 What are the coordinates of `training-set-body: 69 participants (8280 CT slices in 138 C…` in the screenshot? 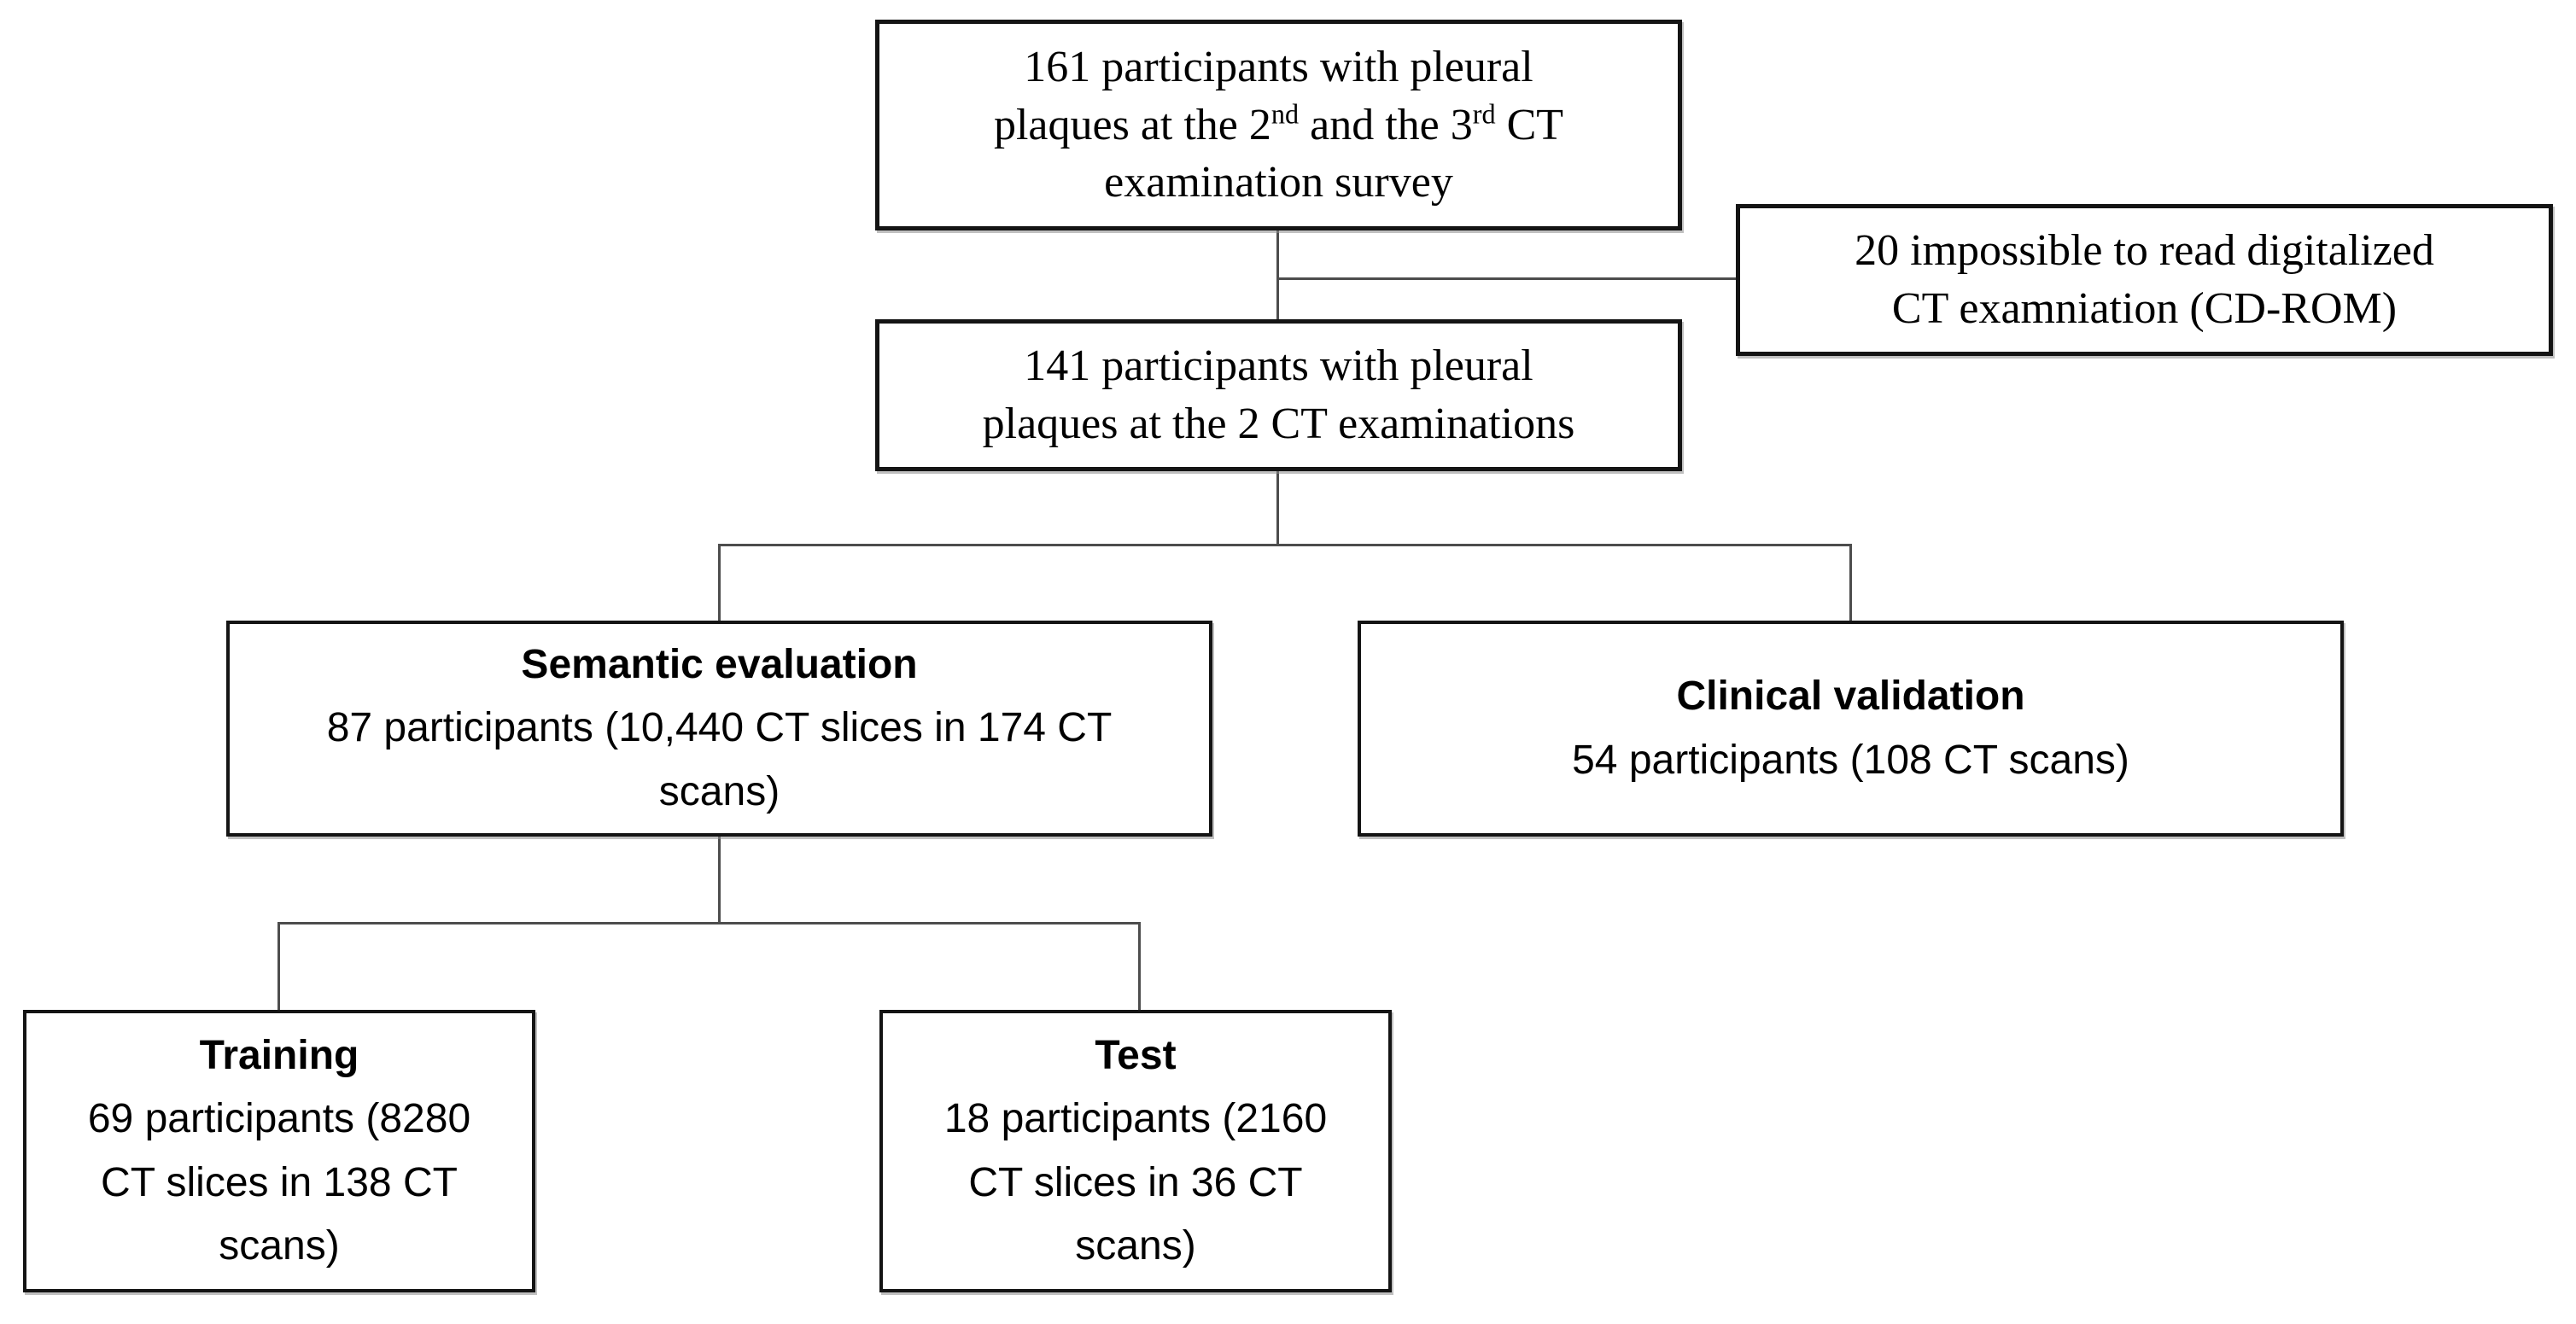 It's located at (279, 1182).